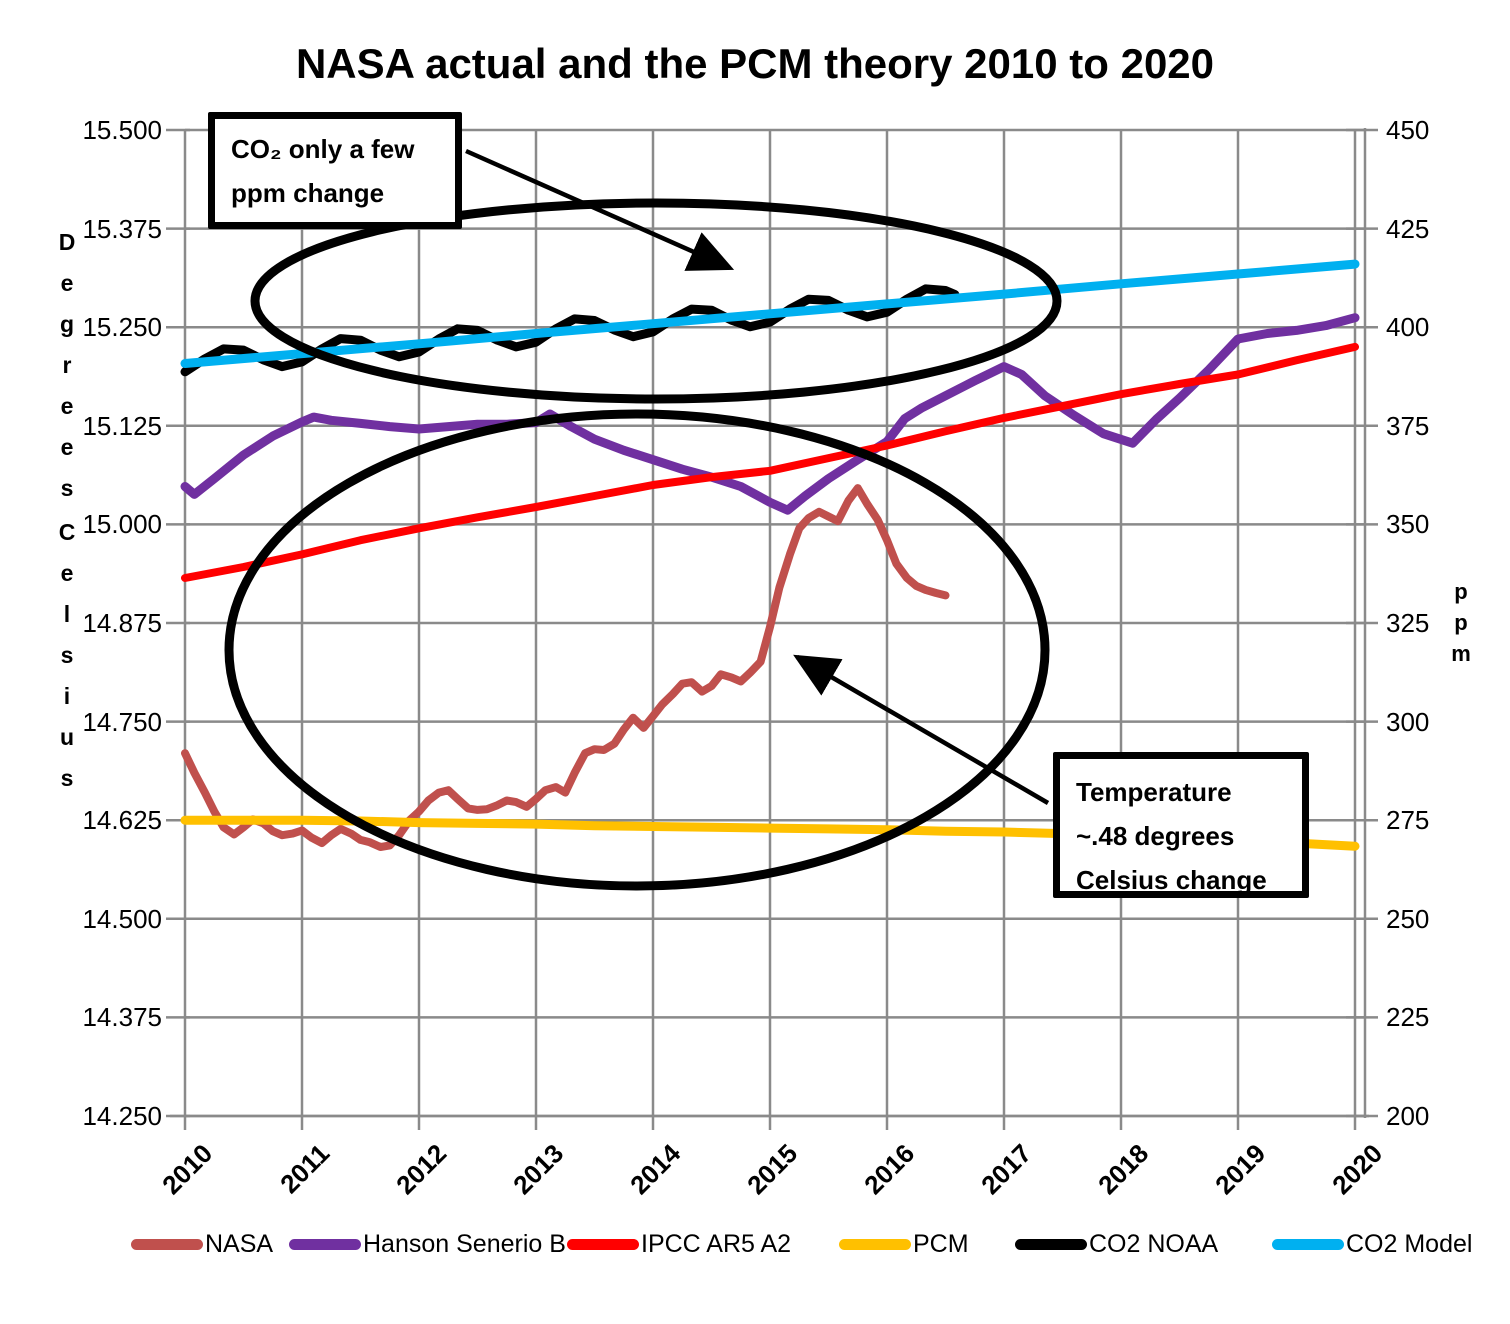 This screenshot has height=1324, width=1510. Describe the element at coordinates (1409, 1243) in the screenshot. I see `legend-label: CO2 Model` at that location.